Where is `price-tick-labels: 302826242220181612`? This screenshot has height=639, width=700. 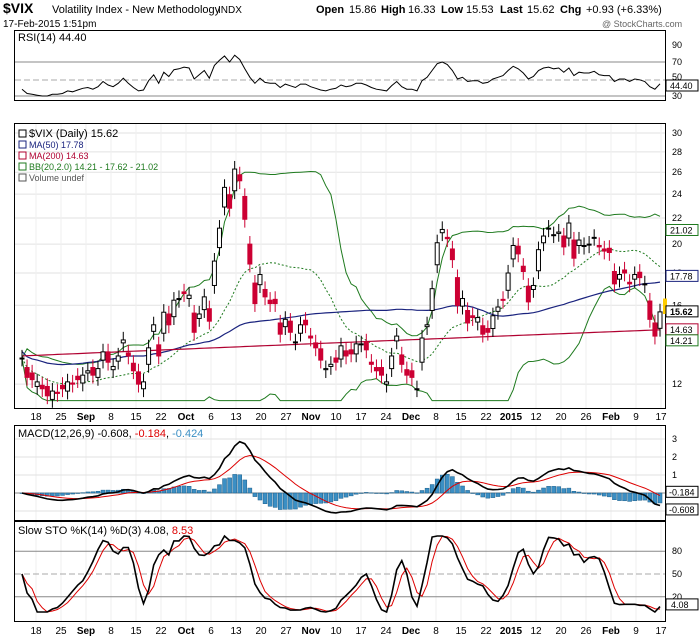
price-tick-labels: 302826242220181612 is located at coordinates (677, 258).